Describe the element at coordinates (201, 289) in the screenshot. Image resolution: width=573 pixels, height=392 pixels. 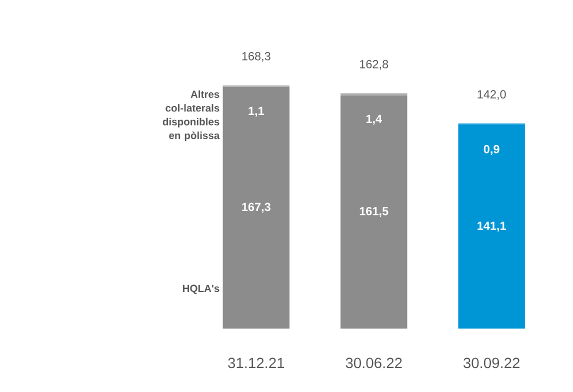
I see `series-label: HQLA's` at that location.